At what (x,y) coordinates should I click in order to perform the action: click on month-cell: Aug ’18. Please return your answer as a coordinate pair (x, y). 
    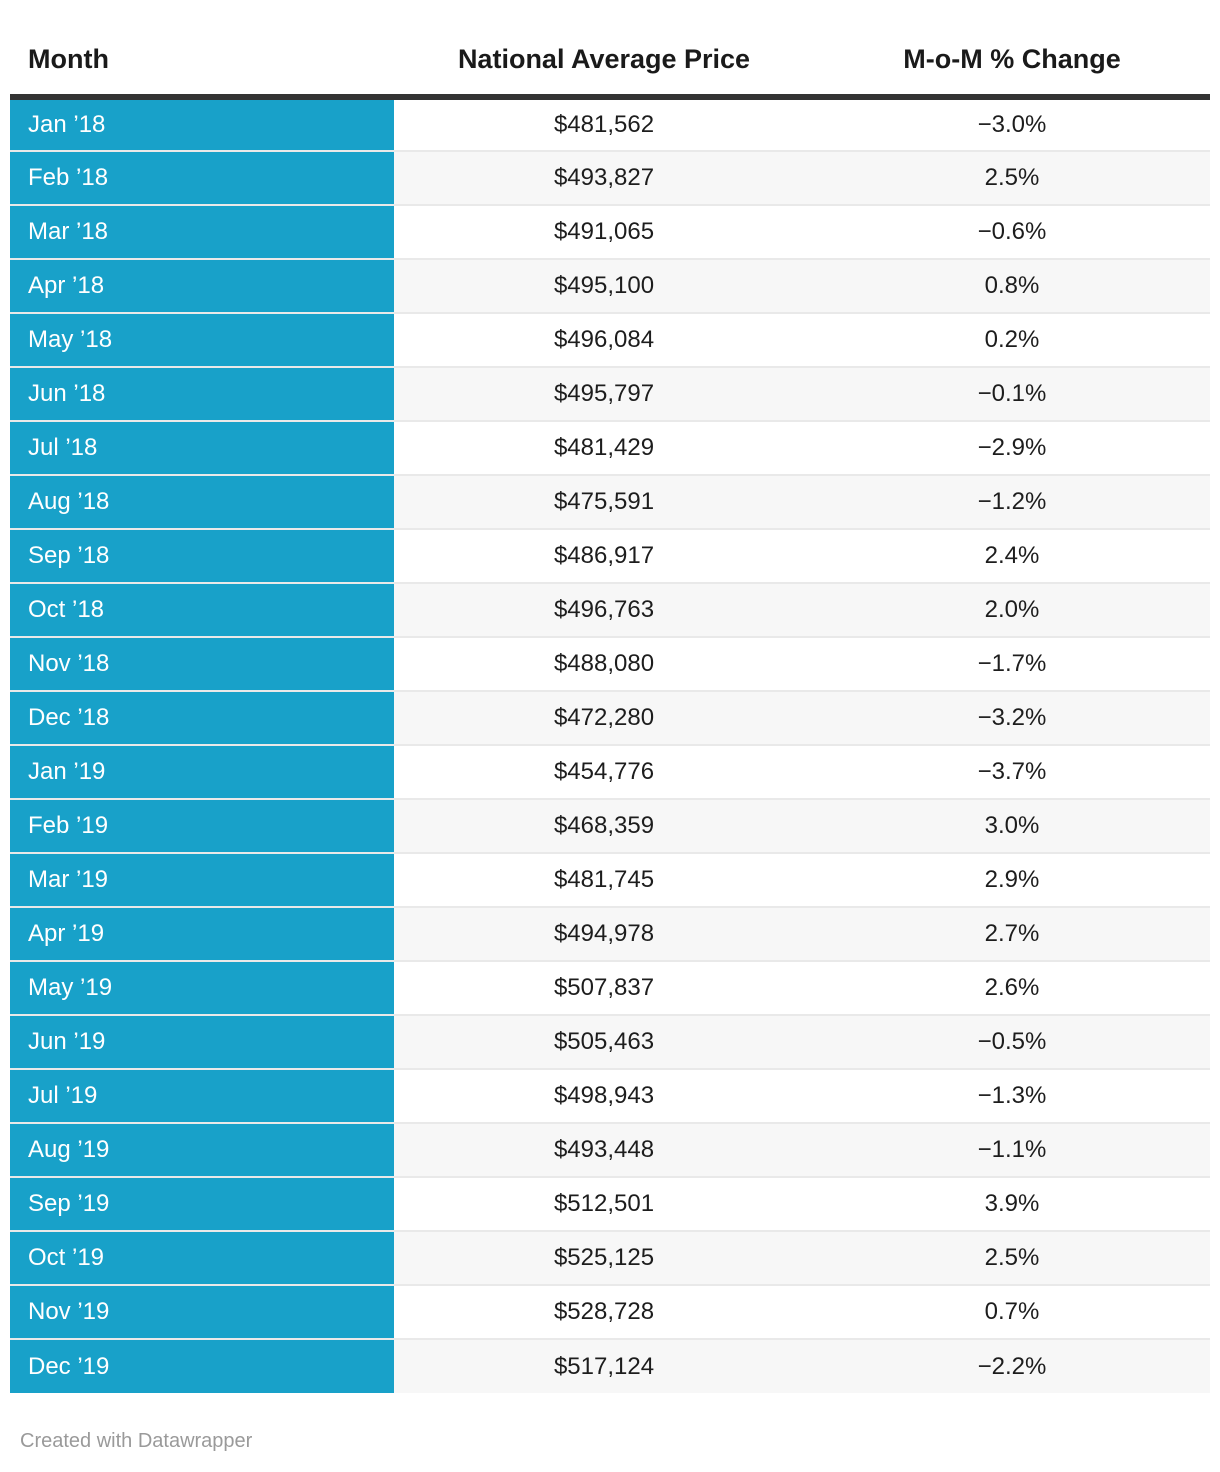
    Looking at the image, I should click on (202, 501).